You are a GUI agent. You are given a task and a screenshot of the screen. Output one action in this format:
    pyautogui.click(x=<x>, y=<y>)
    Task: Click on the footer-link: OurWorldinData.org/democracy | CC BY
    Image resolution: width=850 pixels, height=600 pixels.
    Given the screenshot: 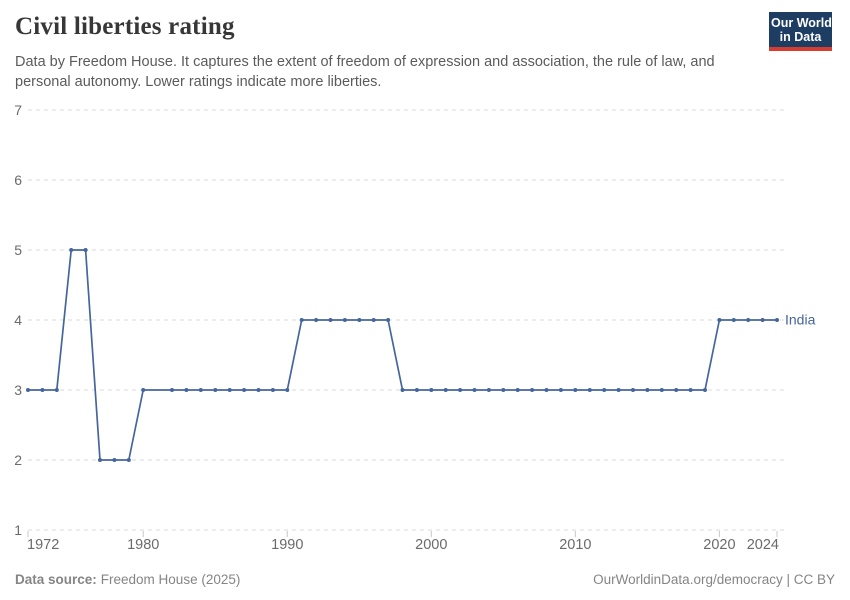 What is the action you would take?
    pyautogui.click(x=714, y=579)
    